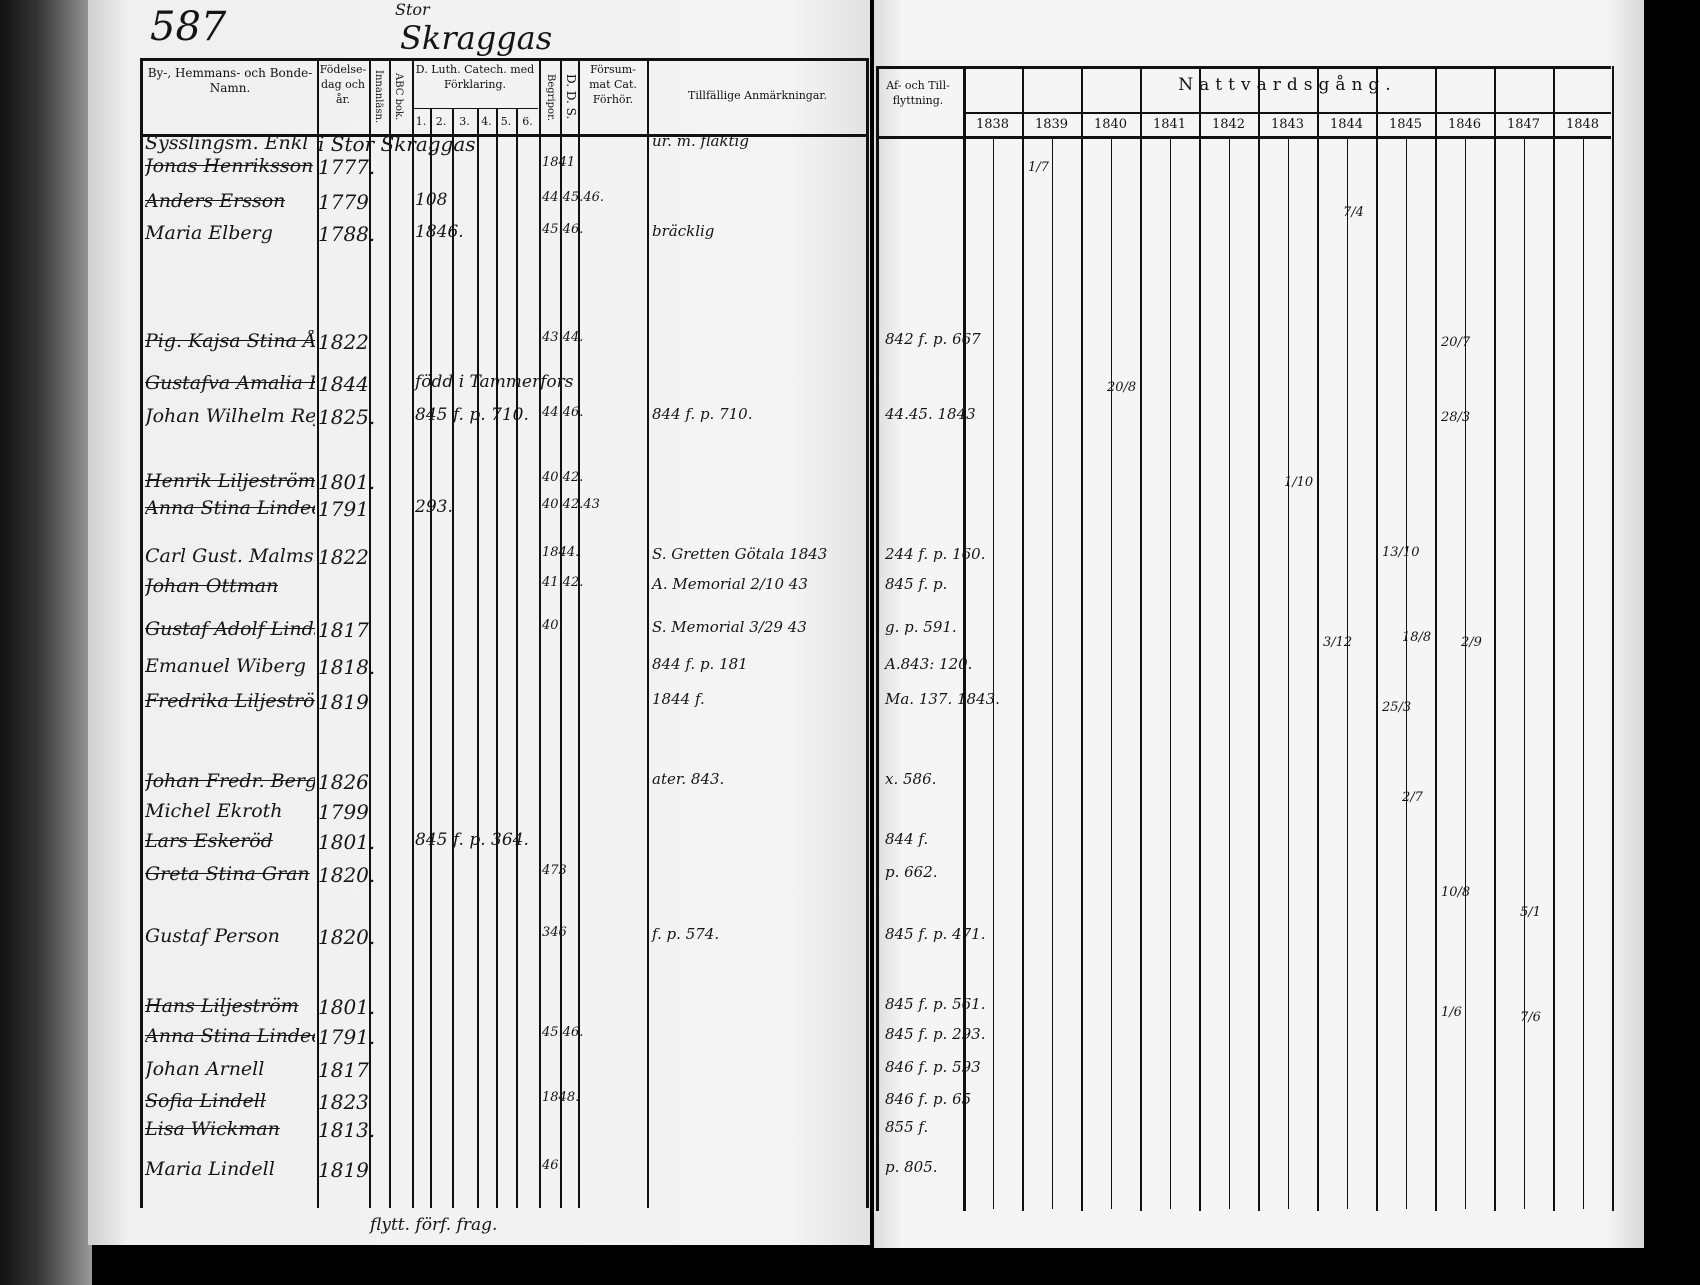 This screenshot has height=1285, width=1700. Describe the element at coordinates (1338, 642) in the screenshot. I see `communion-mark: 3/12` at that location.